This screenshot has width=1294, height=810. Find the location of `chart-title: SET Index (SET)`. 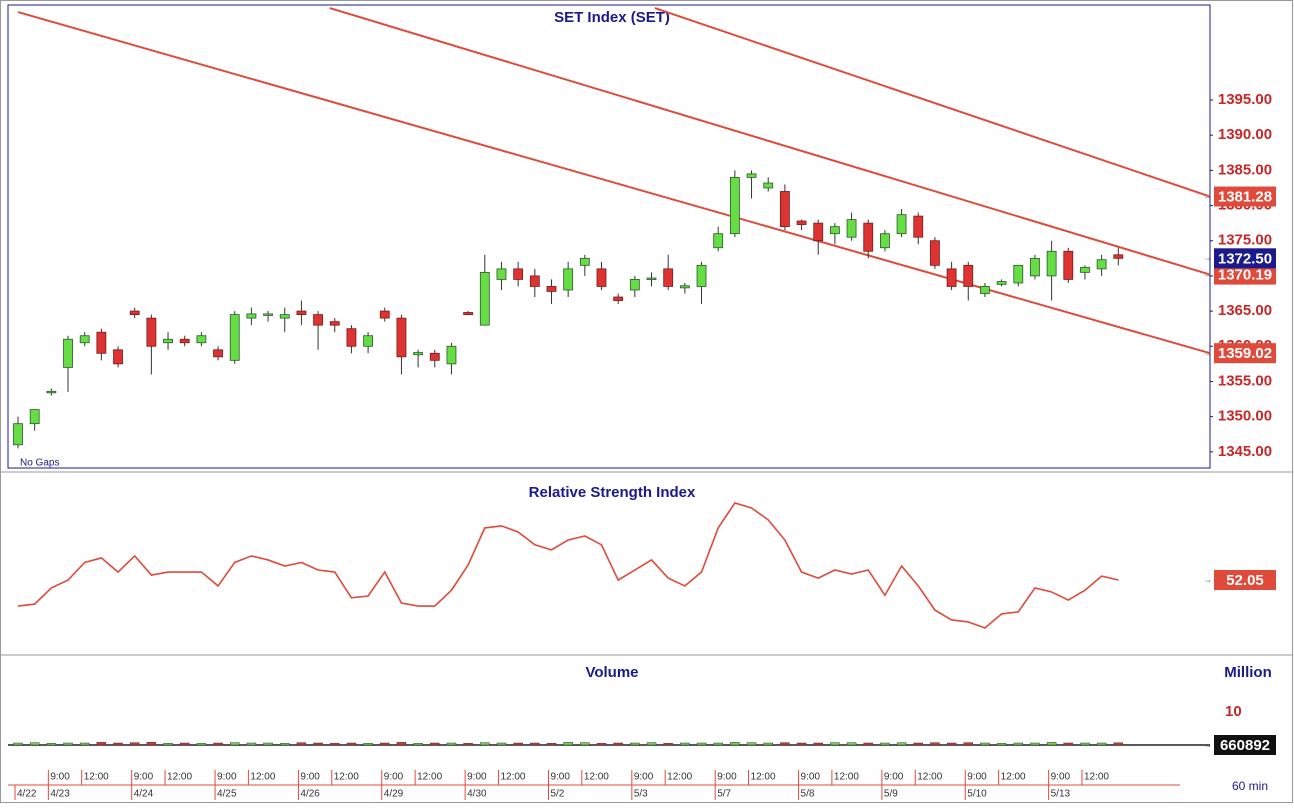

chart-title: SET Index (SET) is located at coordinates (612, 17).